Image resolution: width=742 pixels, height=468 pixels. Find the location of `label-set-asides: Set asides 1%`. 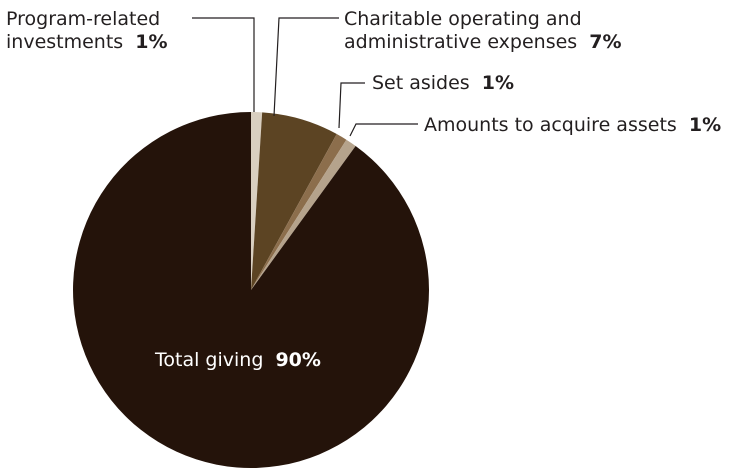

label-set-asides: Set asides 1% is located at coordinates (443, 83).